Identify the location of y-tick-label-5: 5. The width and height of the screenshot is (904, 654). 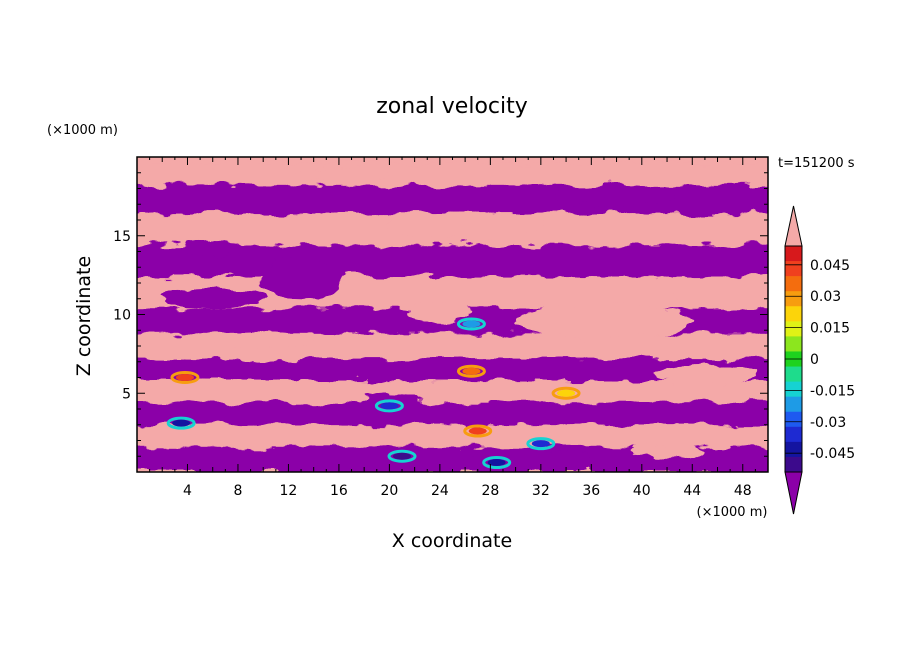
(126, 394).